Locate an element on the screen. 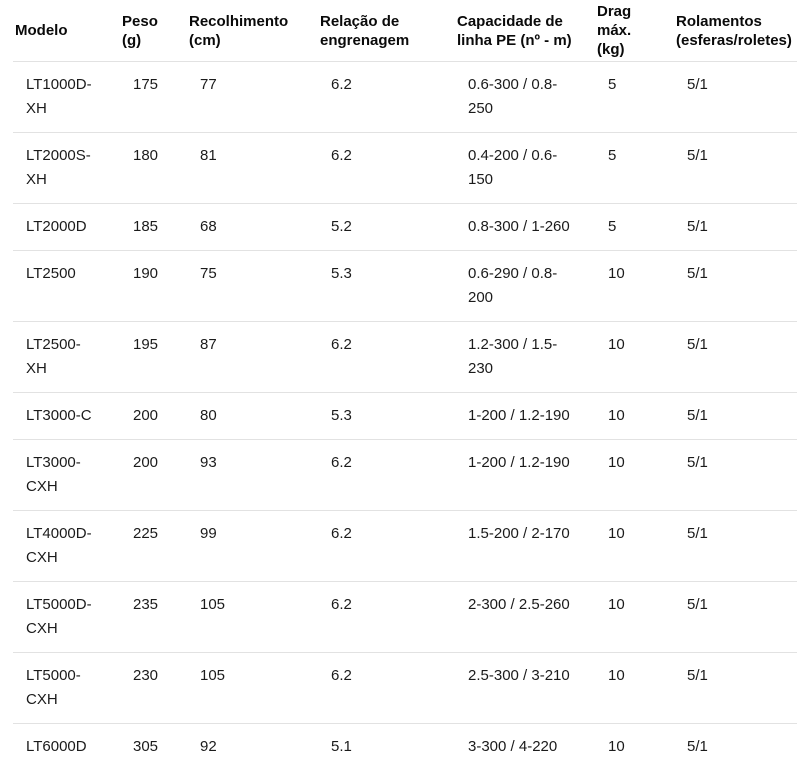 Image resolution: width=797 pixels, height=758 pixels. column-header-label: Modelo is located at coordinates (41, 30).